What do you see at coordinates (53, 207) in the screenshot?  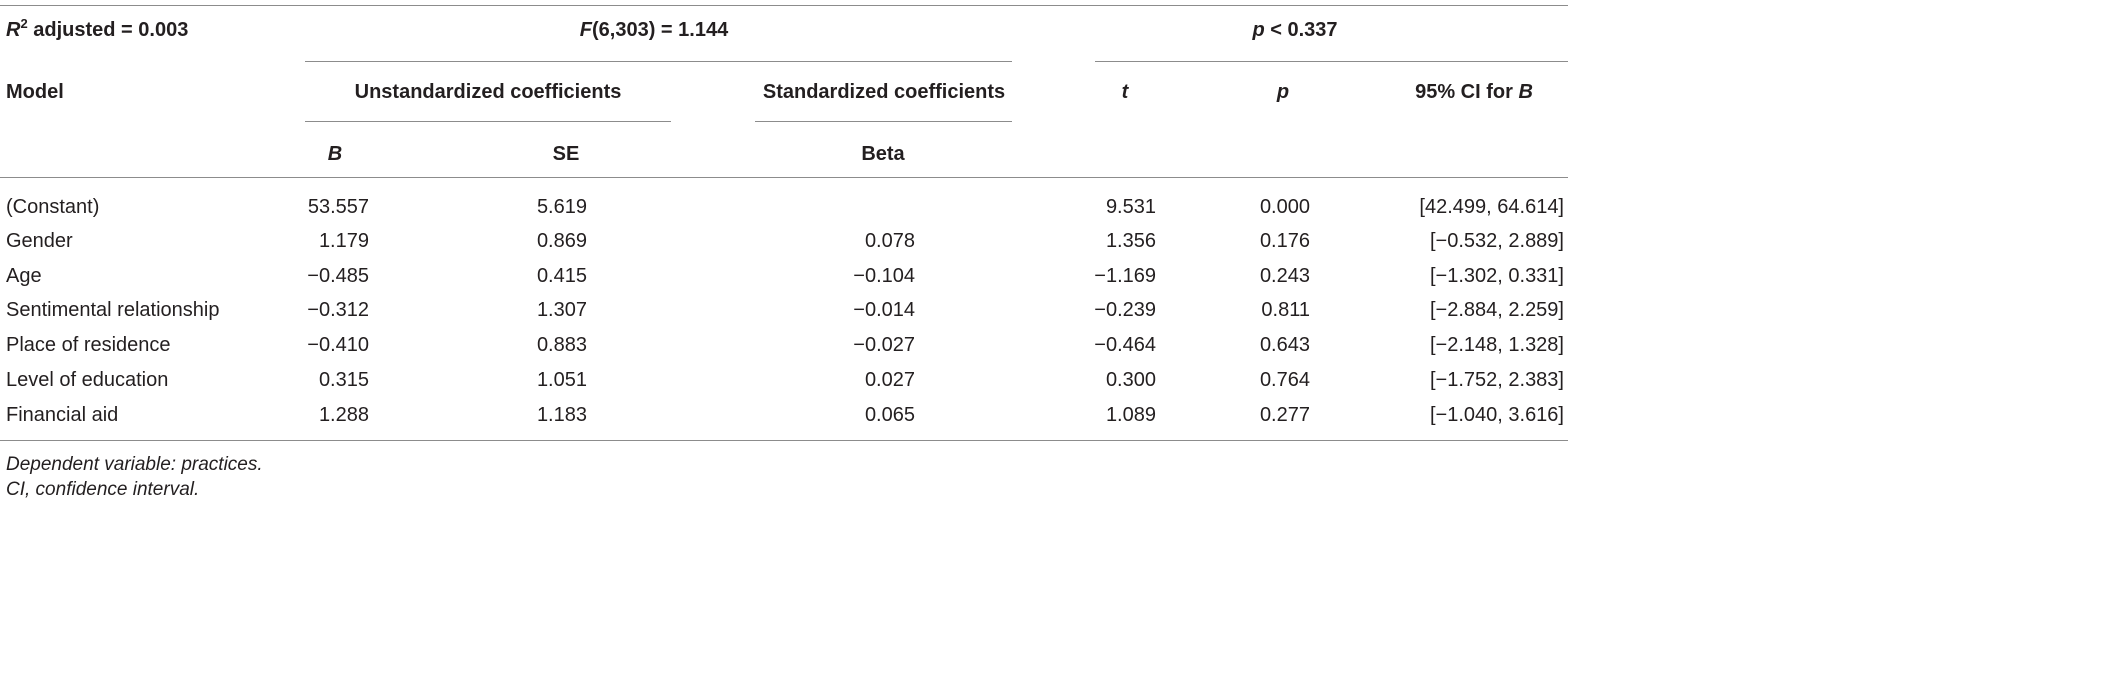 I see `cell-model: (Constant)` at bounding box center [53, 207].